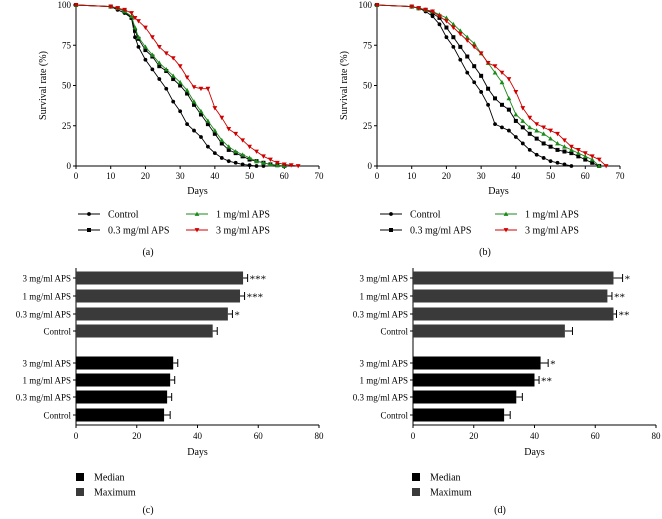 The height and width of the screenshot is (519, 662). What do you see at coordinates (628, 280) in the screenshot?
I see `significance-label: *` at bounding box center [628, 280].